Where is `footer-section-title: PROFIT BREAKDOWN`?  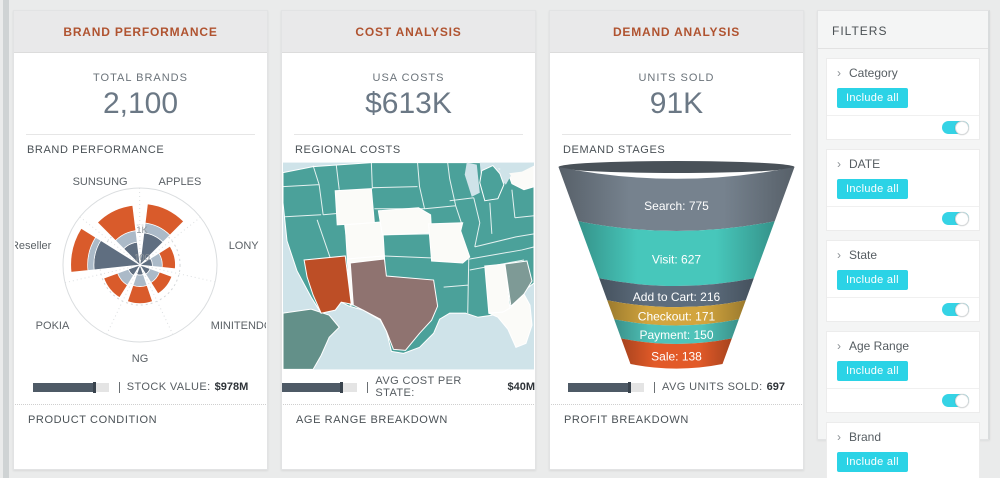
footer-section-title: PROFIT BREAKDOWN is located at coordinates (676, 417).